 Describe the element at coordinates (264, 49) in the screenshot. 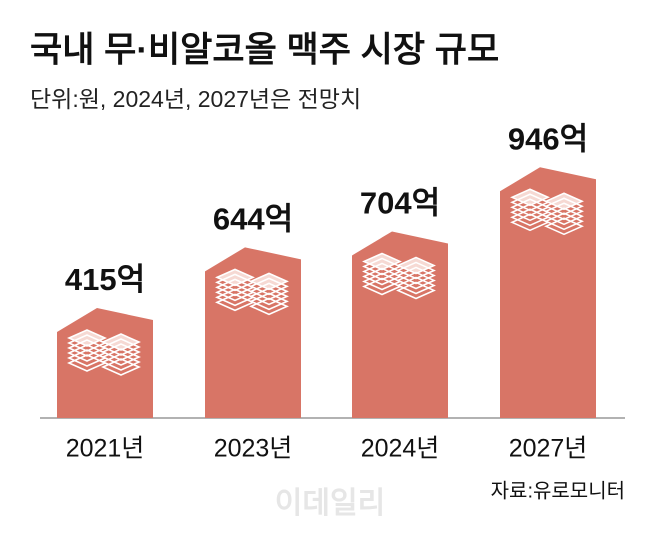

I see `chart-title: 국내 무·비알코올 맥주 시장 규모` at that location.